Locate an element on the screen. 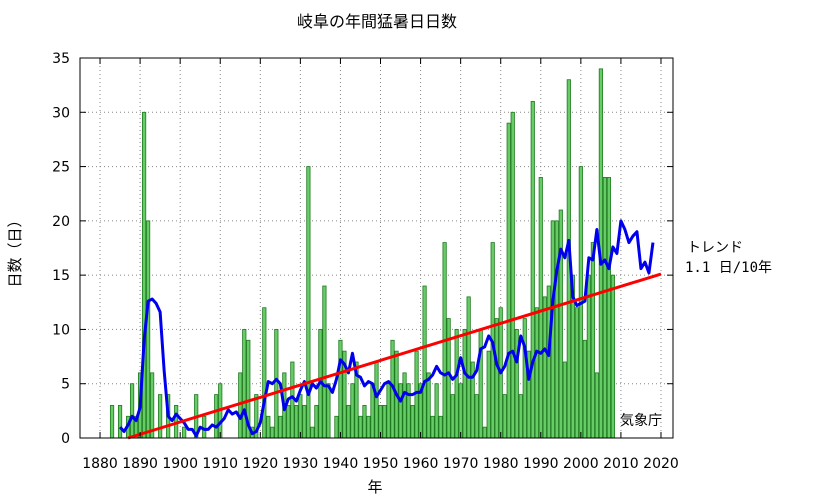 Image resolution: width=833 pixels, height=498 pixels. trend-label: トレンド is located at coordinates (715, 248).